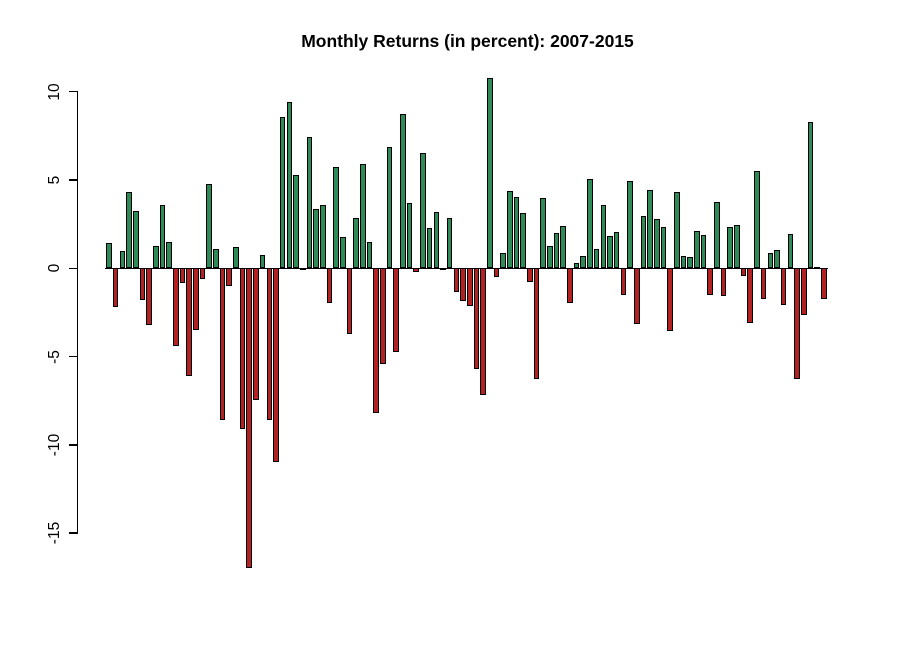 The width and height of the screenshot is (897, 665). What do you see at coordinates (54, 180) in the screenshot?
I see `y-tick-label: 5` at bounding box center [54, 180].